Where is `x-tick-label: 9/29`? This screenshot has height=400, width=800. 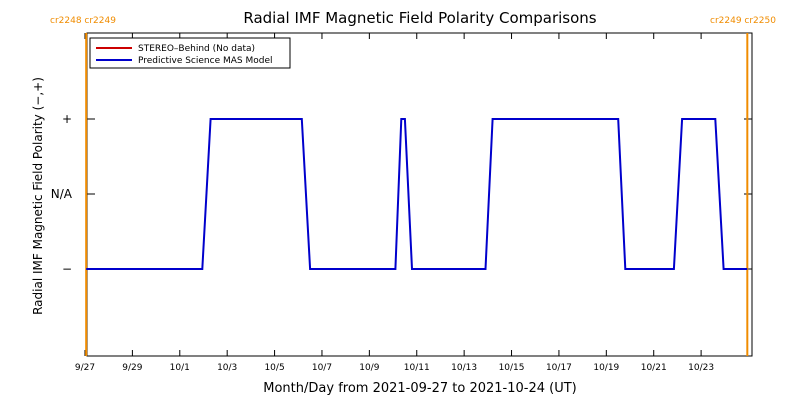
x-tick-label: 9/29 is located at coordinates (132, 368).